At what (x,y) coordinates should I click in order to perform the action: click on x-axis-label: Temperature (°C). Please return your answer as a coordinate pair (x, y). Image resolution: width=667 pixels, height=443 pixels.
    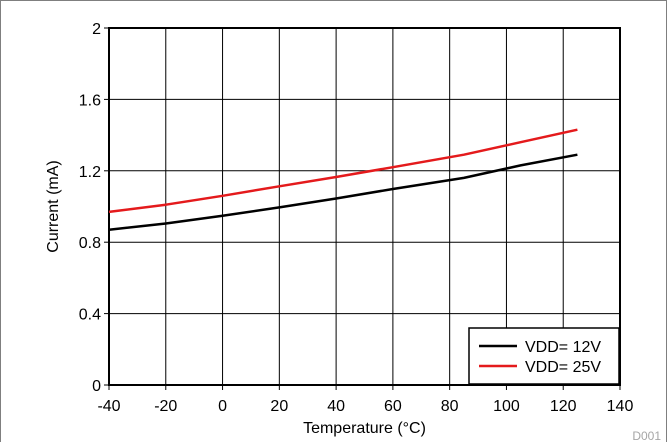
    Looking at the image, I should click on (364, 428).